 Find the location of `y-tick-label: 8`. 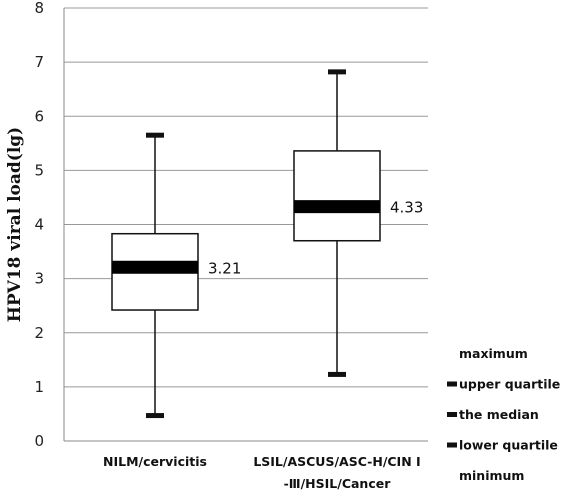

y-tick-label: 8 is located at coordinates (39, 8).